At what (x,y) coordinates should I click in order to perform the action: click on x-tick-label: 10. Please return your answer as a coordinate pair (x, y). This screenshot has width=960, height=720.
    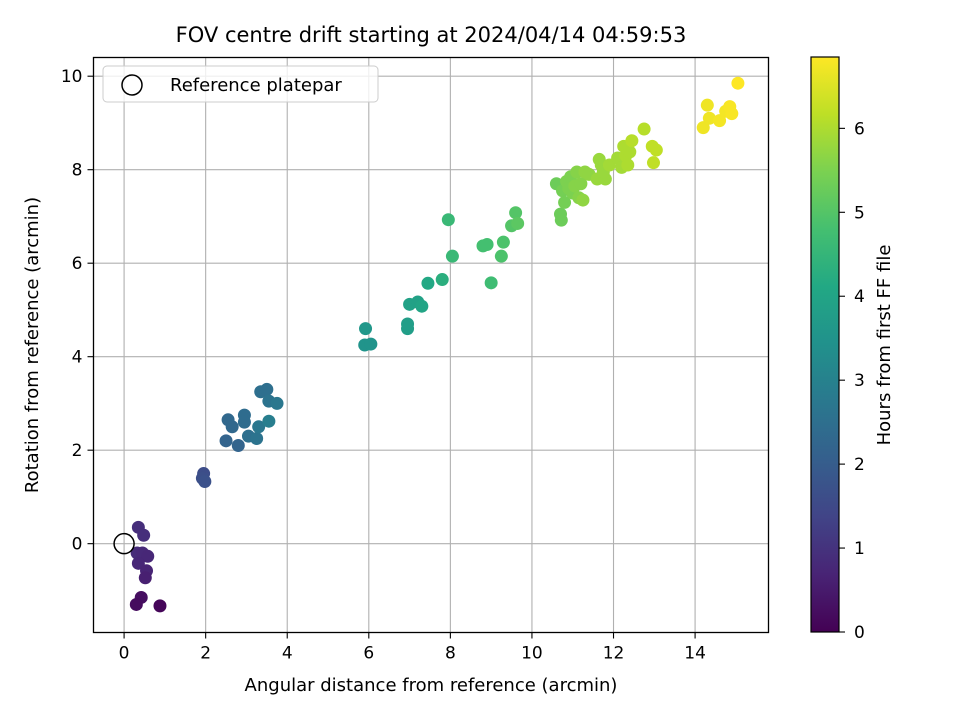
    Looking at the image, I should click on (532, 654).